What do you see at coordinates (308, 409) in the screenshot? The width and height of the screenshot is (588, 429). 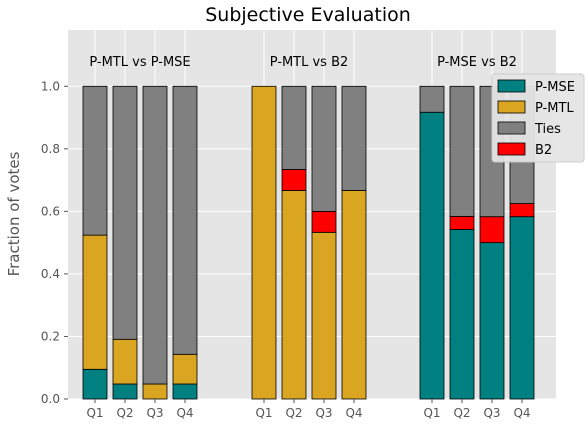 I see `x-ticks: Q1 Q2 Q3 Q4 Q1 Q2 Q3 Q4 Q1 Q2 Q3 Q4` at bounding box center [308, 409].